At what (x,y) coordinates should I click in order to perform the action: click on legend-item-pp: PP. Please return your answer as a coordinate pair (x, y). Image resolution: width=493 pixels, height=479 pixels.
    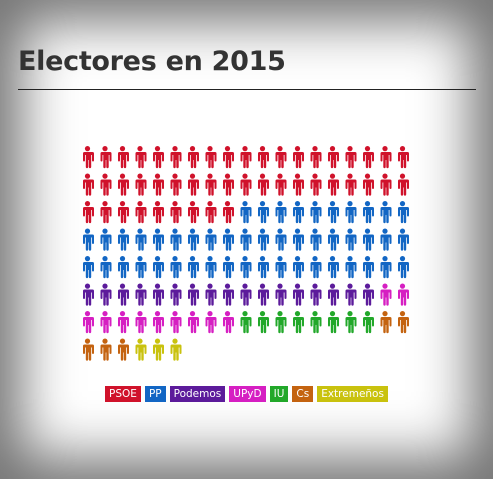
    Looking at the image, I should click on (155, 394).